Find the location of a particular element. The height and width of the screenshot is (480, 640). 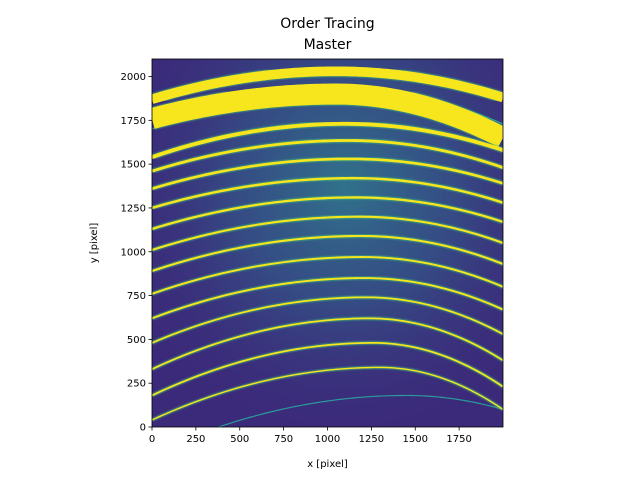

y-tick-label-250: 250 is located at coordinates (136, 384).